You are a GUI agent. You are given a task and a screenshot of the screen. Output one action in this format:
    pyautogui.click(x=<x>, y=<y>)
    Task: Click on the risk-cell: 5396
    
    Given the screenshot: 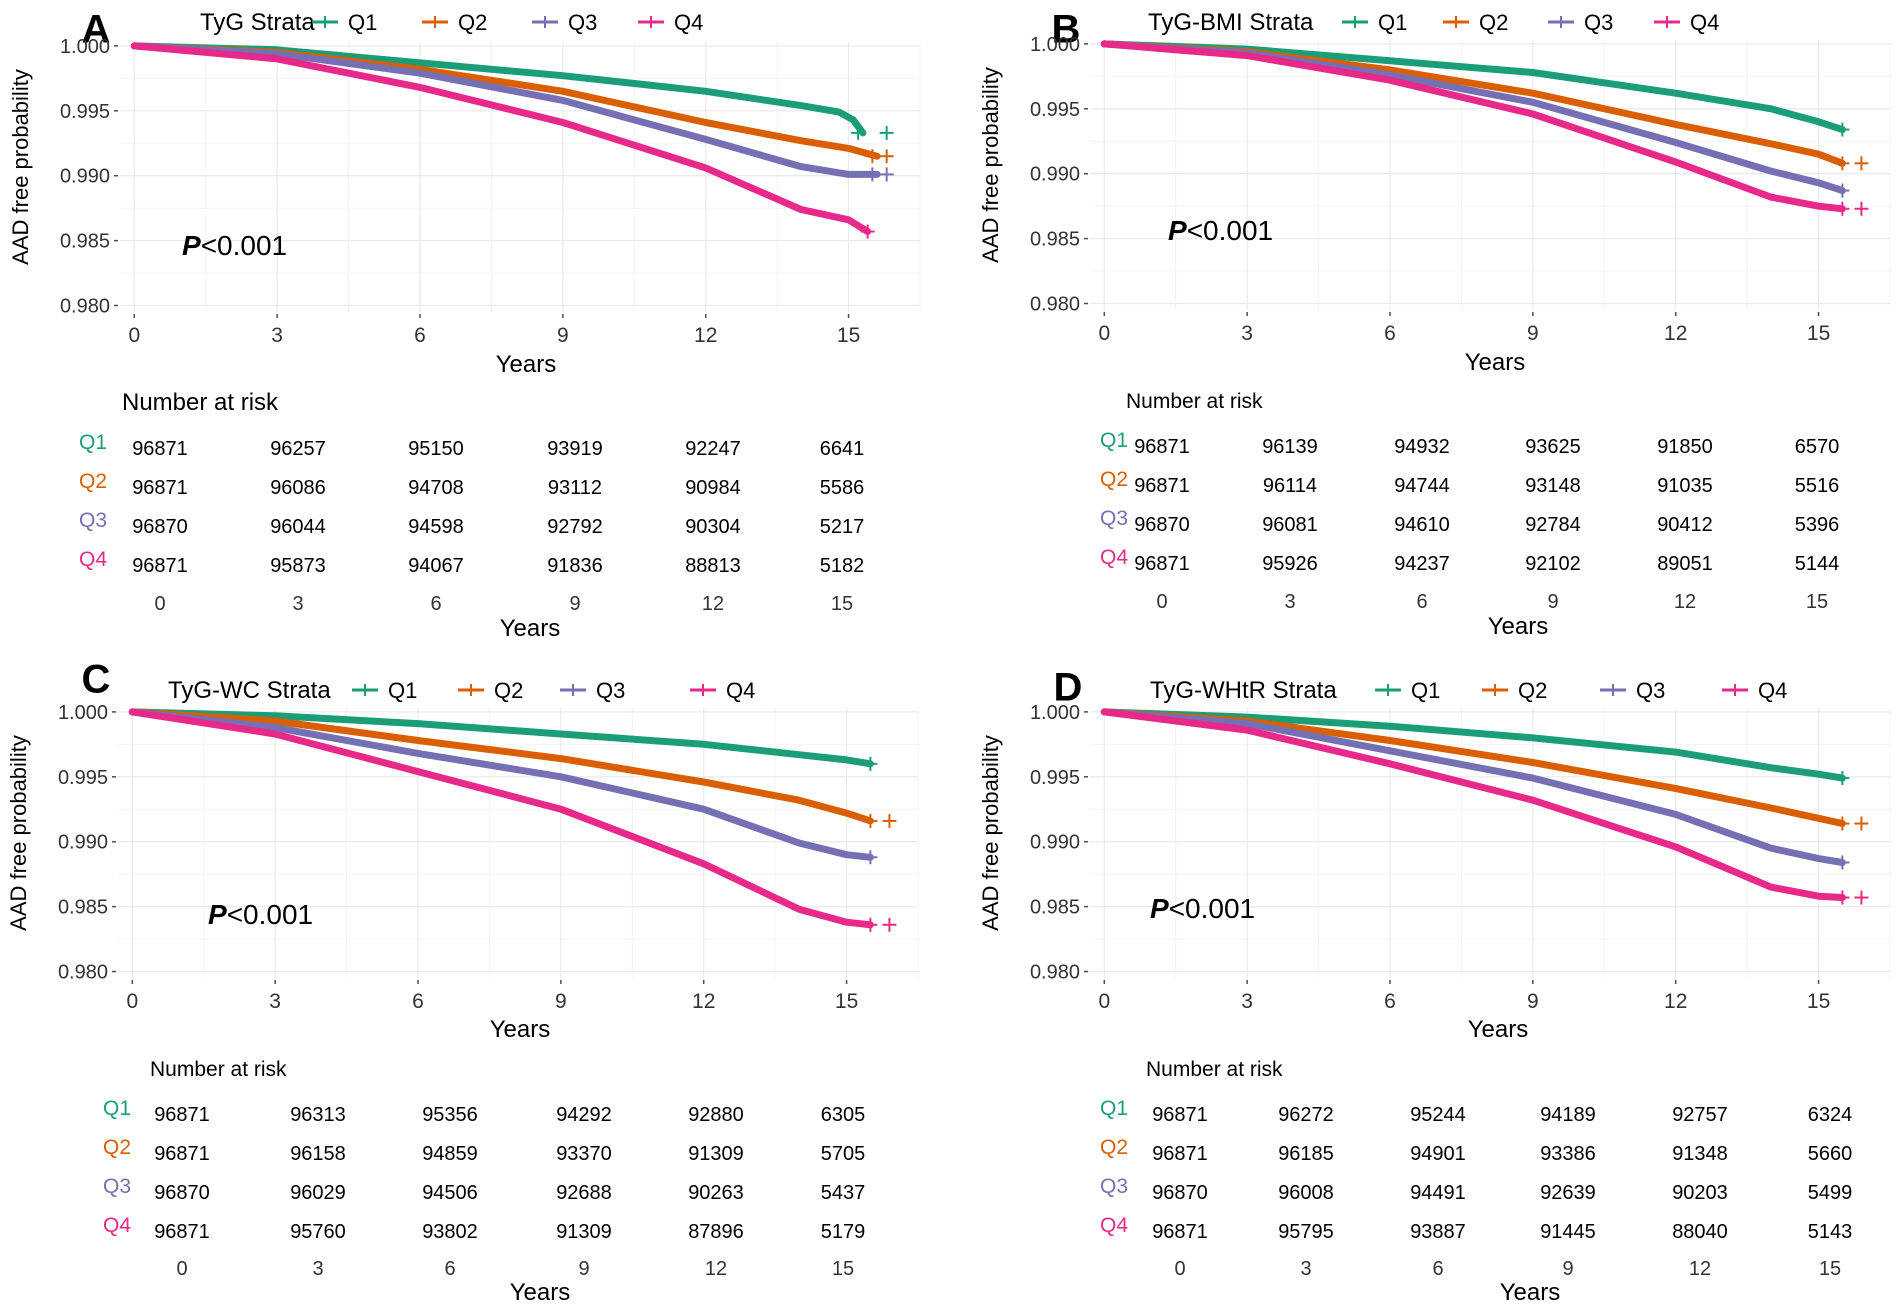 What is the action you would take?
    pyautogui.click(x=1817, y=525)
    